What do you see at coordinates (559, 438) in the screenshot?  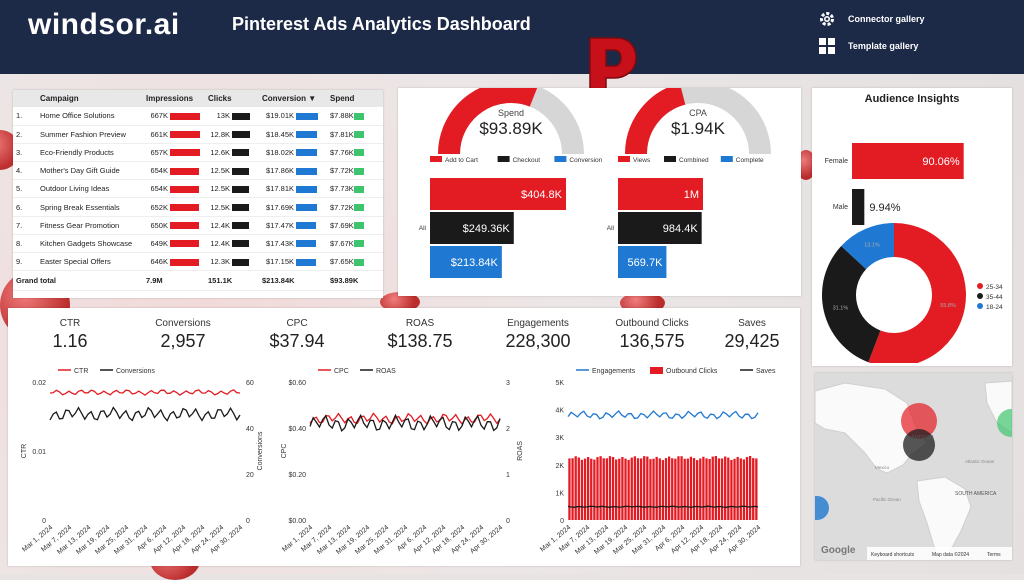 I see `y-tick-label: 3K` at bounding box center [559, 438].